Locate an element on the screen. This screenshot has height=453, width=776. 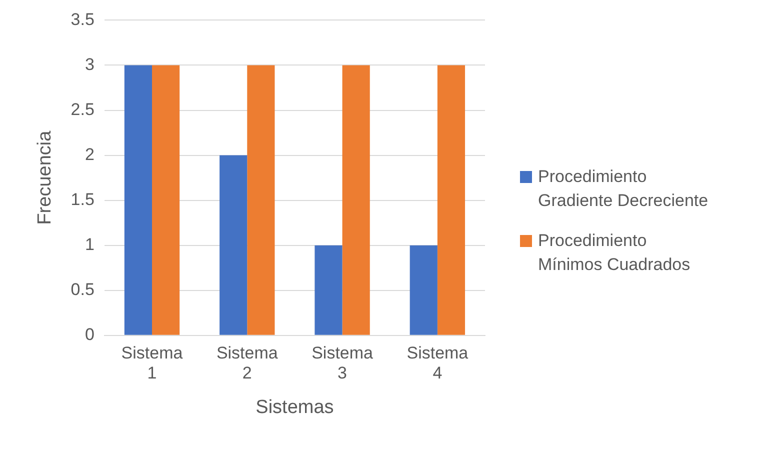
y-tick-label: 2.5 is located at coordinates (82, 109).